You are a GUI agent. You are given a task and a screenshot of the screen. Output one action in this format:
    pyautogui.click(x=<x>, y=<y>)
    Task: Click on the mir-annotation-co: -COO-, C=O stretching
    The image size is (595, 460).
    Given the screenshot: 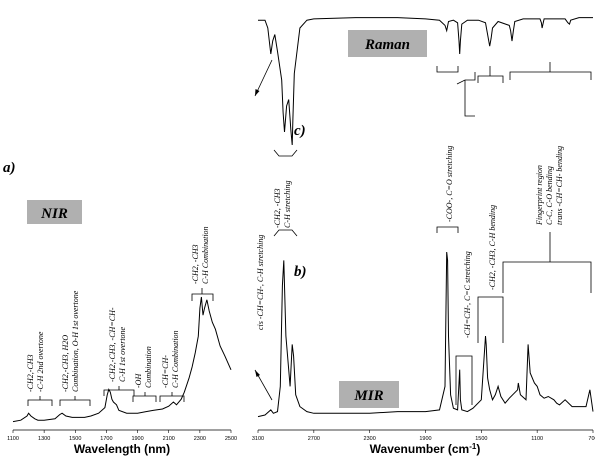 What is the action you would take?
    pyautogui.click(x=449, y=184)
    